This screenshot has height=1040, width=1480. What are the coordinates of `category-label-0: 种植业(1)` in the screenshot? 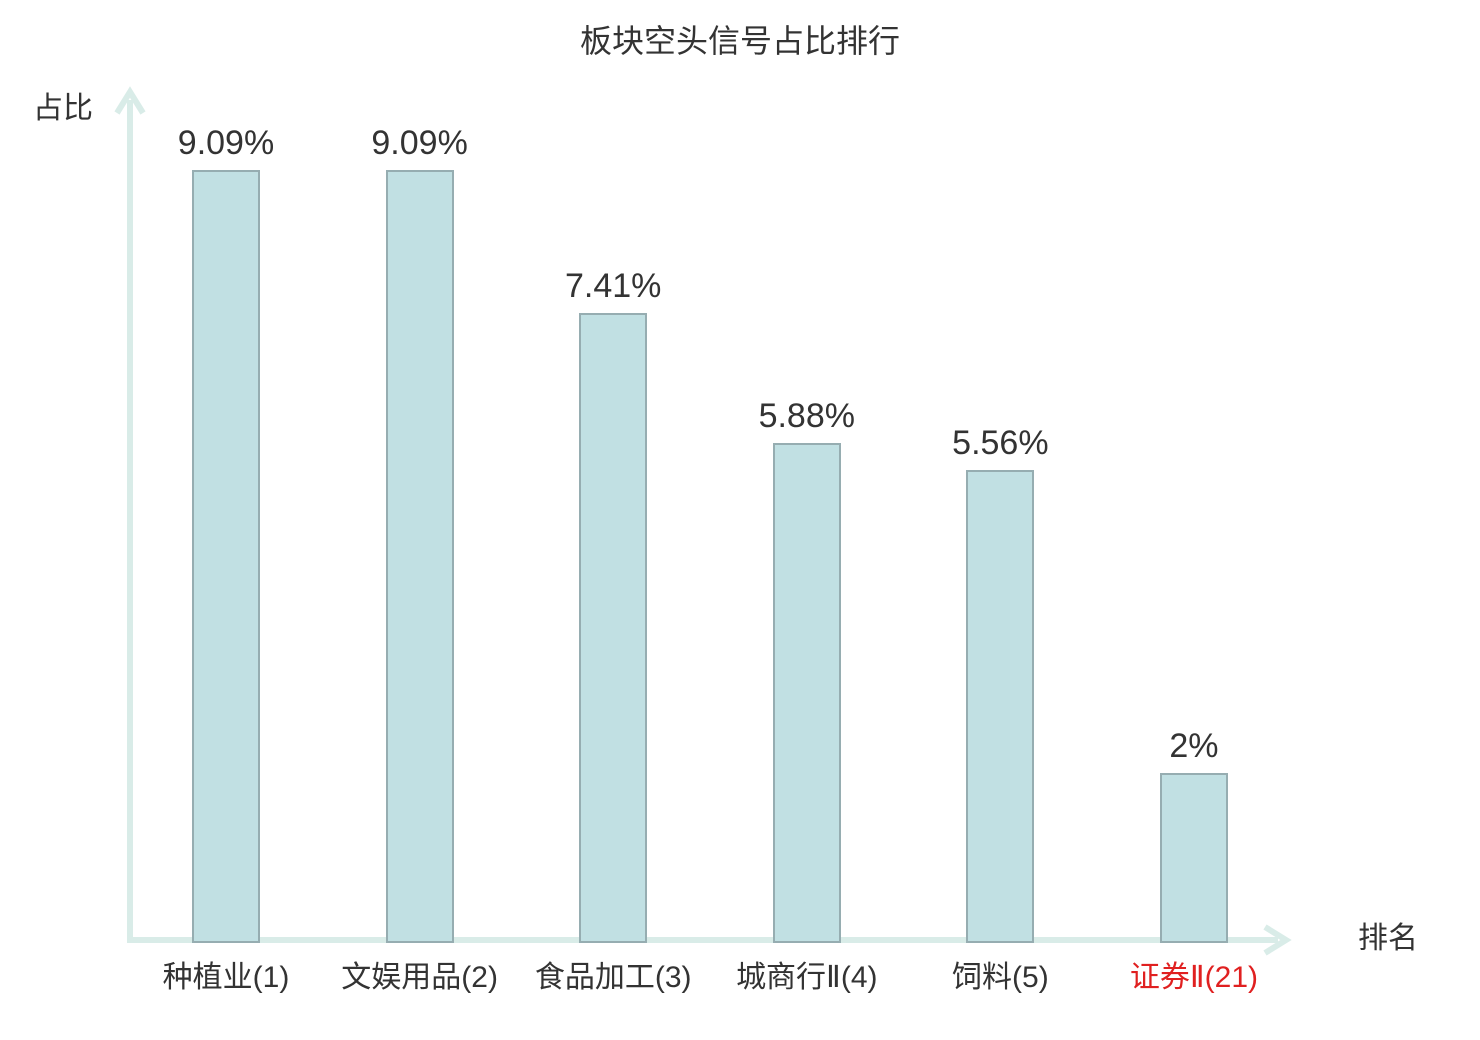 It's located at (226, 977).